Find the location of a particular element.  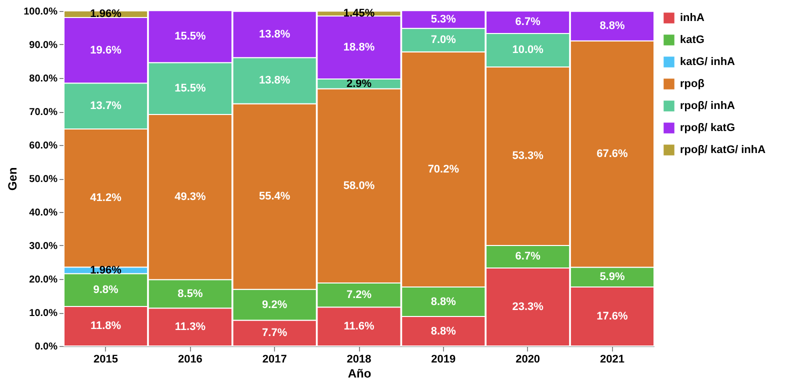

data-label: 13.7% is located at coordinates (106, 106).